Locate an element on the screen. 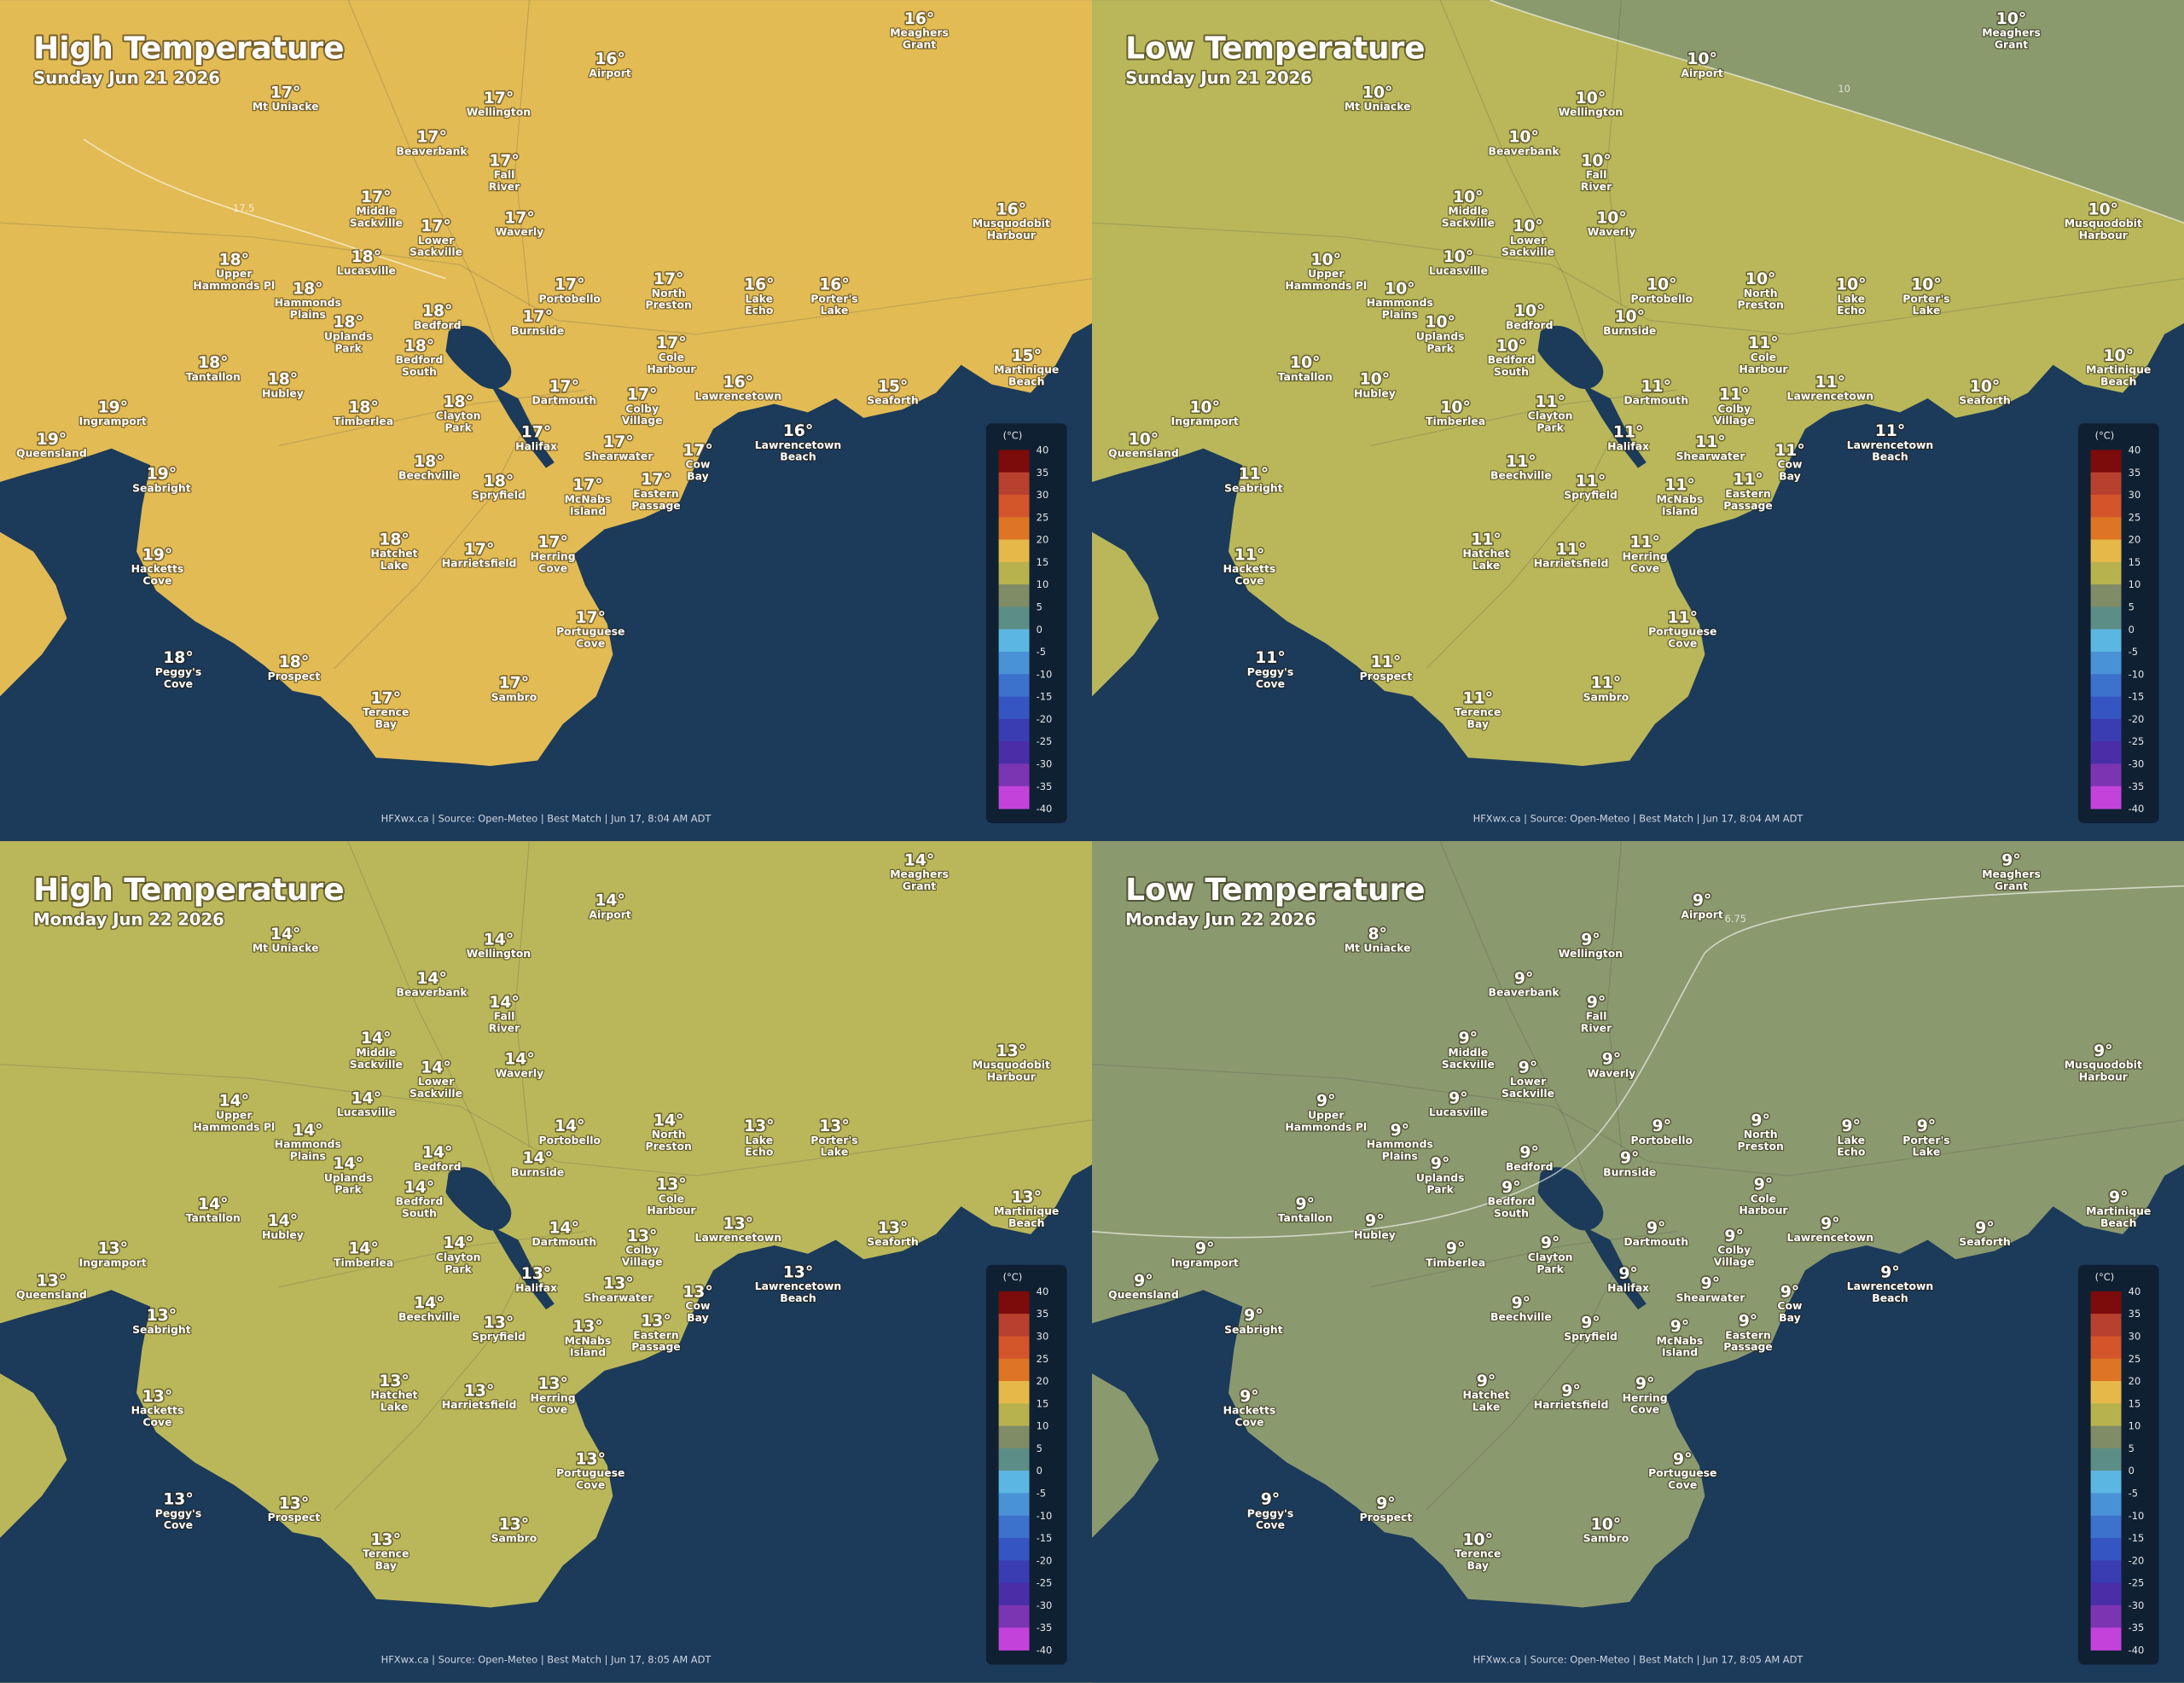  place-name: Plains is located at coordinates (1400, 314).